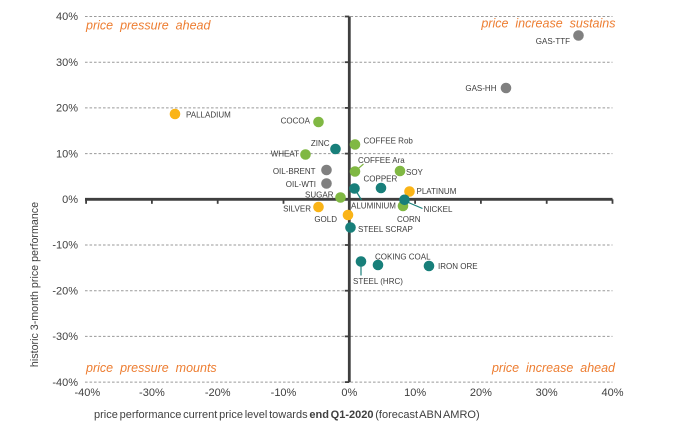 The width and height of the screenshot is (673, 448). Describe the element at coordinates (296, 121) in the screenshot. I see `svg-text: COCOA` at that location.